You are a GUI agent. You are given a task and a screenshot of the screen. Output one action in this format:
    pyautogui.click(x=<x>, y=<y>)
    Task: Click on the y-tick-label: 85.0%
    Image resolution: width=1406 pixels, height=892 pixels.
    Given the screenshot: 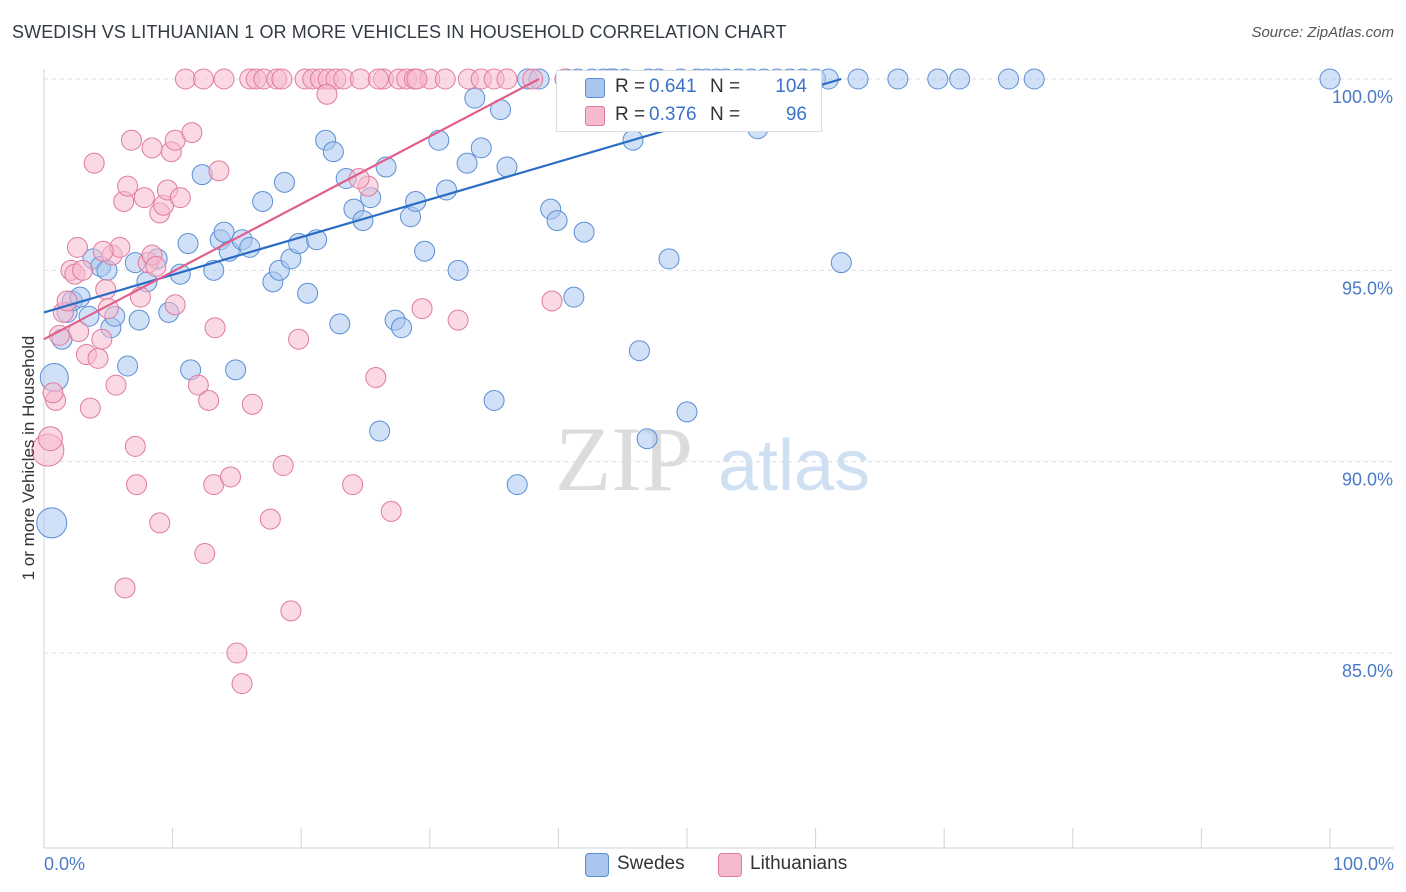 What is the action you would take?
    pyautogui.click(x=1367, y=671)
    